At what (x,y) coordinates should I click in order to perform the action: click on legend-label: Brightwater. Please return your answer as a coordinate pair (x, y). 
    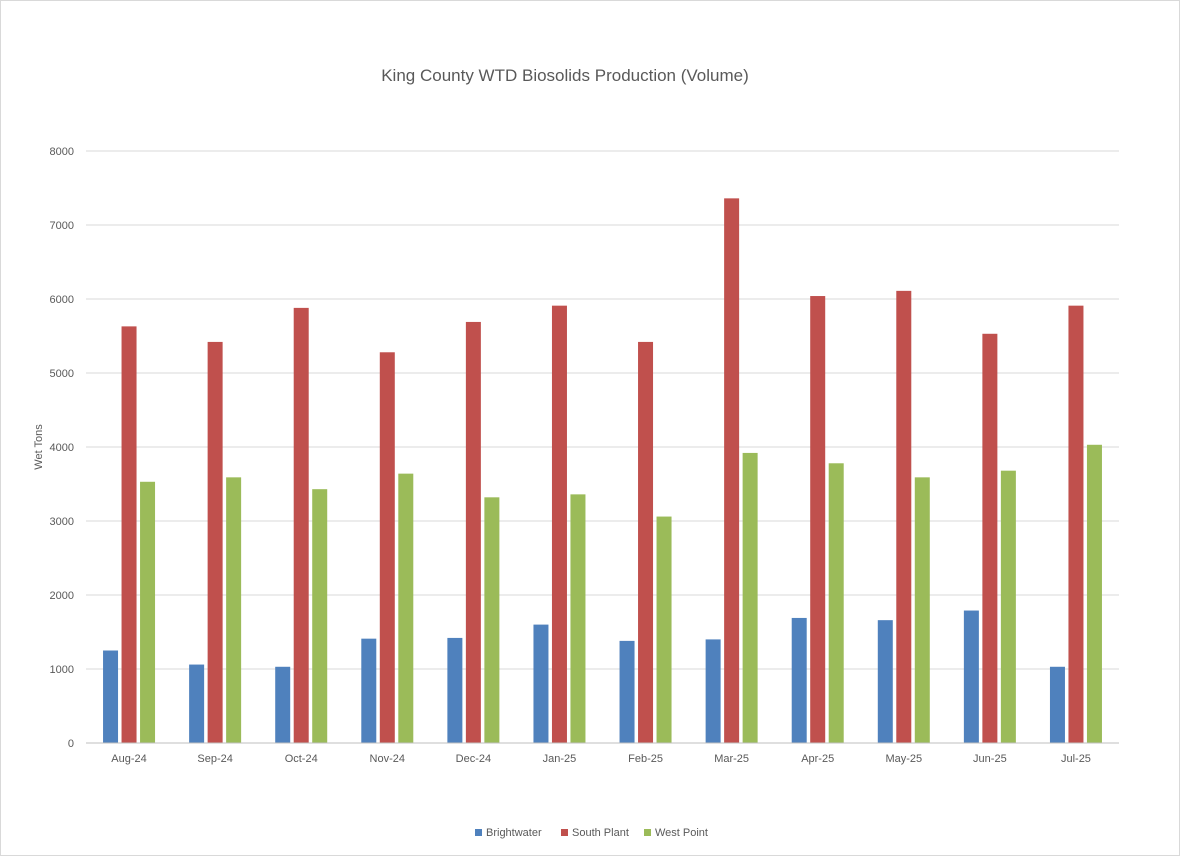
    Looking at the image, I should click on (514, 833).